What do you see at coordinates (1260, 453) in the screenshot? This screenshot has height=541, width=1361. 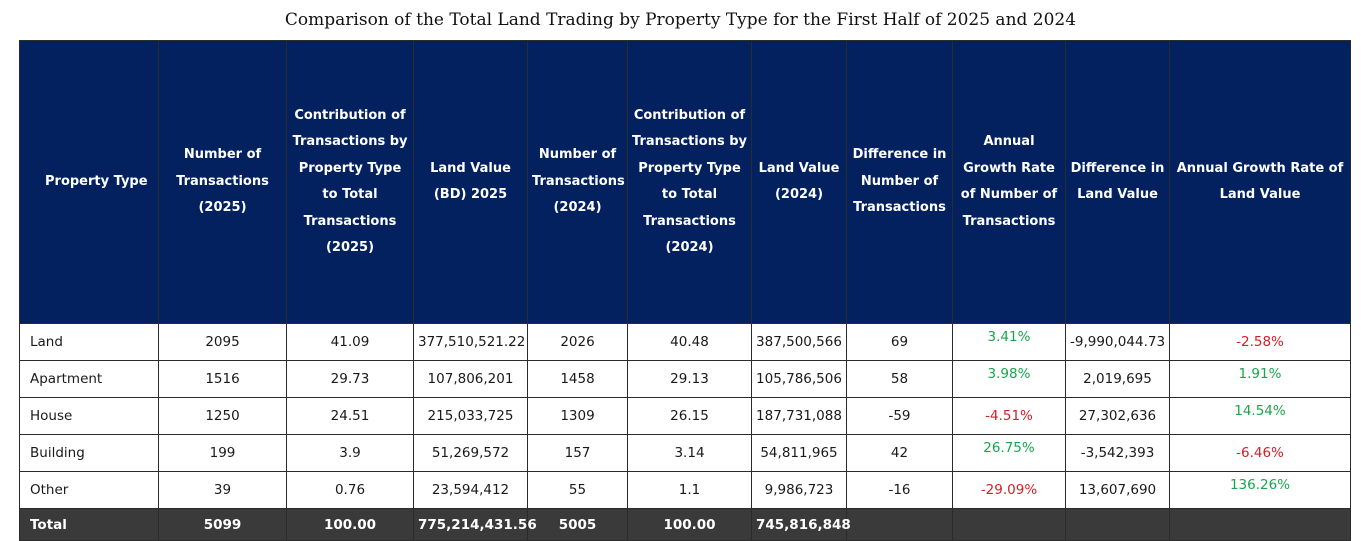 I see `table-cell: -6.46%` at bounding box center [1260, 453].